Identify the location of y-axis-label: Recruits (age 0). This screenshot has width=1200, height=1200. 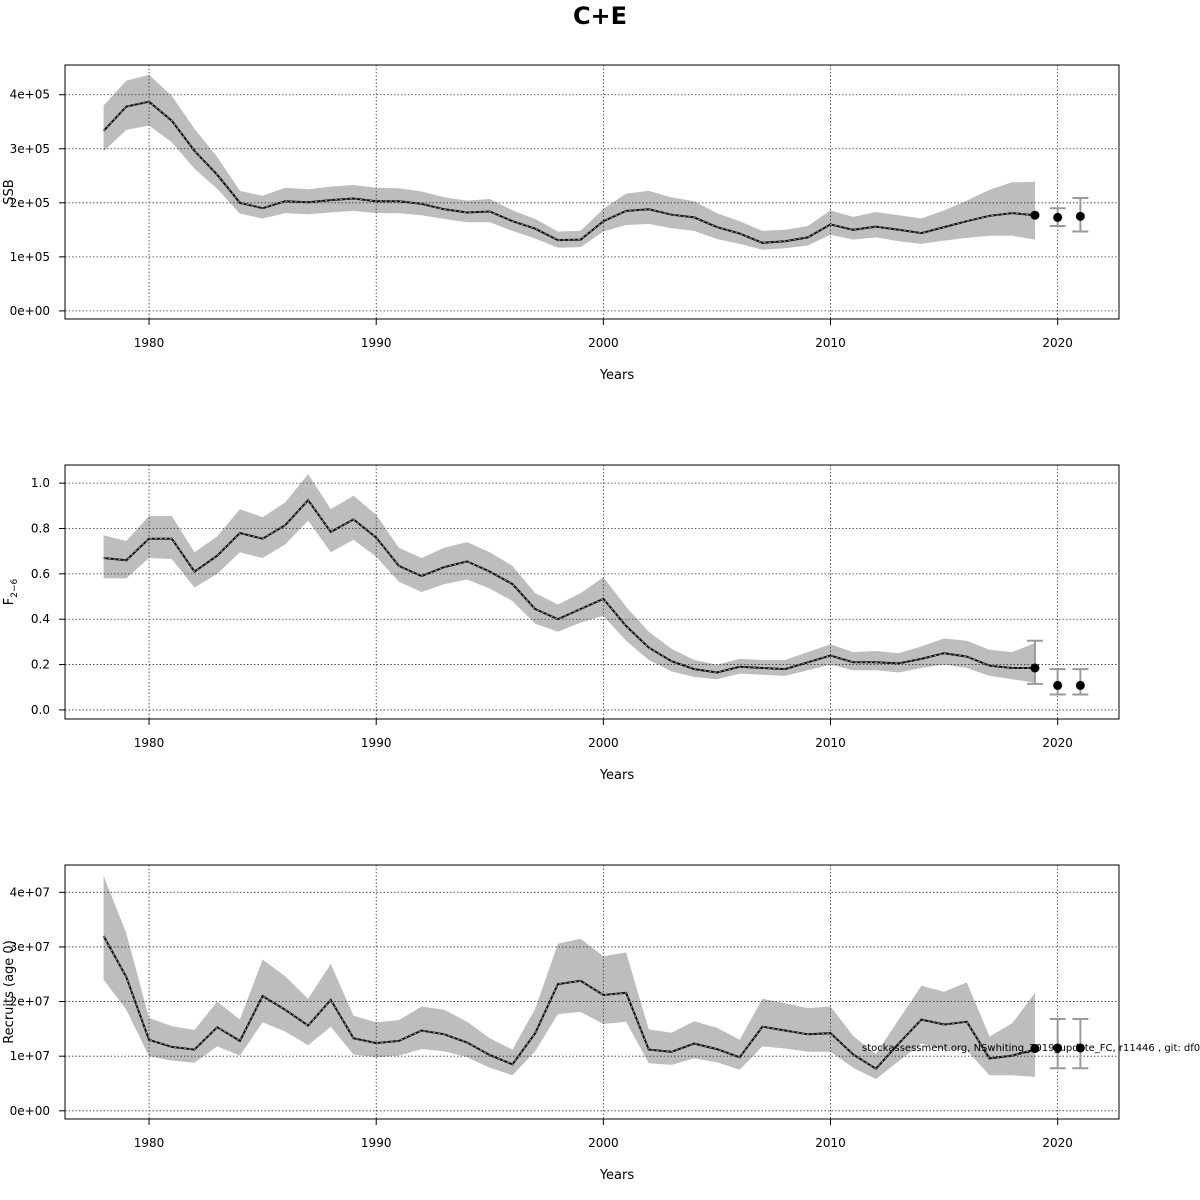
(9, 992).